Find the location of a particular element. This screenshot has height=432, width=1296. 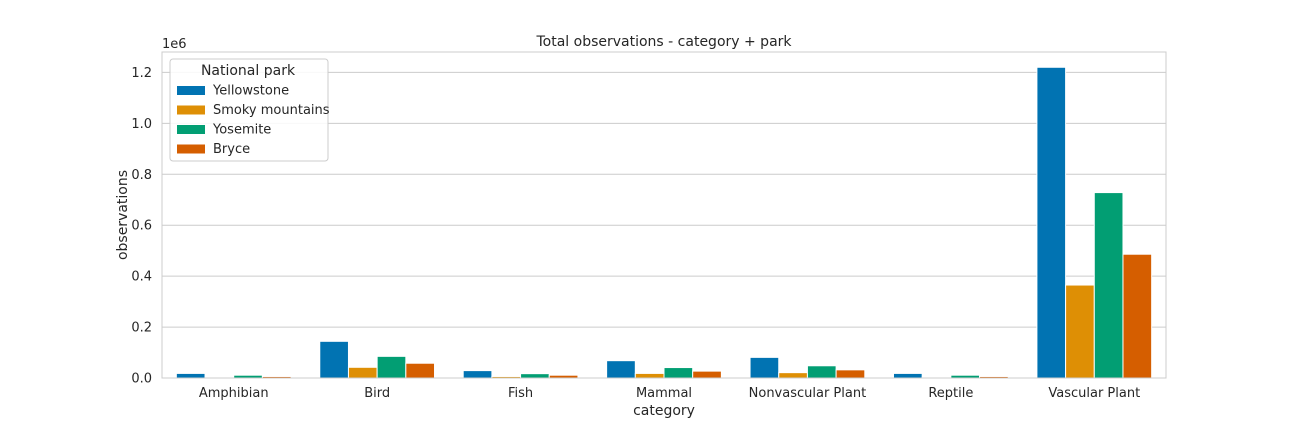

legend-items: Yellowstone Smoky mountains Yosemite Bryce is located at coordinates (253, 120).